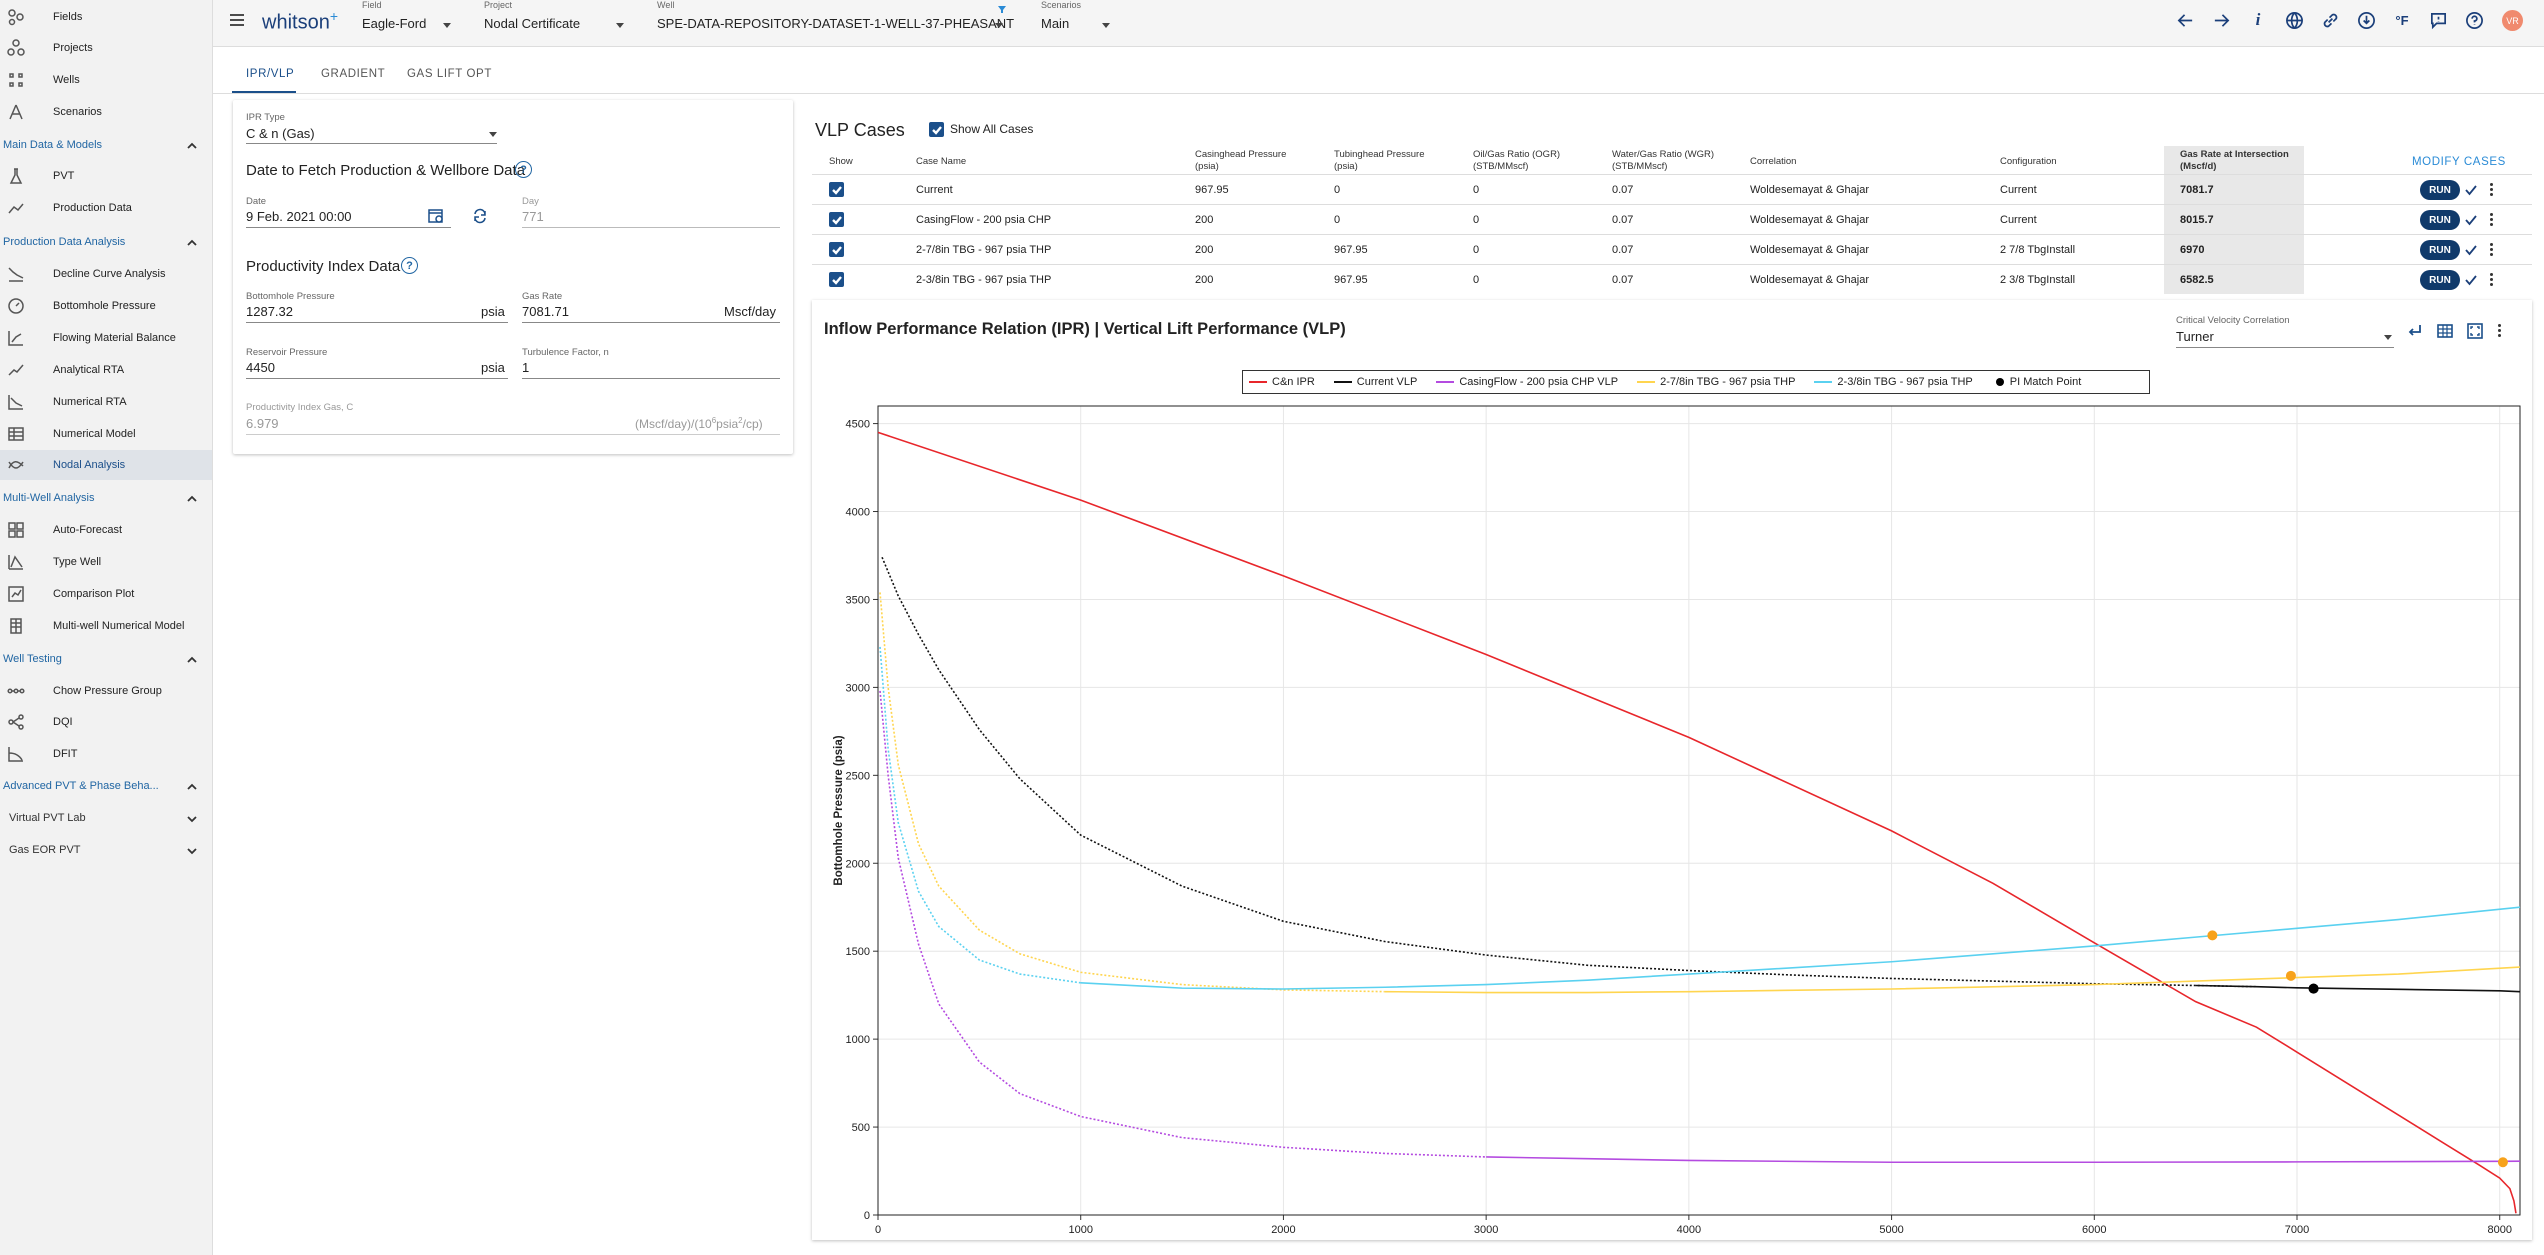 The image size is (2544, 1255). What do you see at coordinates (984, 280) in the screenshot?
I see `cell-case: 2-3/8in TBG - 967 psia THP` at bounding box center [984, 280].